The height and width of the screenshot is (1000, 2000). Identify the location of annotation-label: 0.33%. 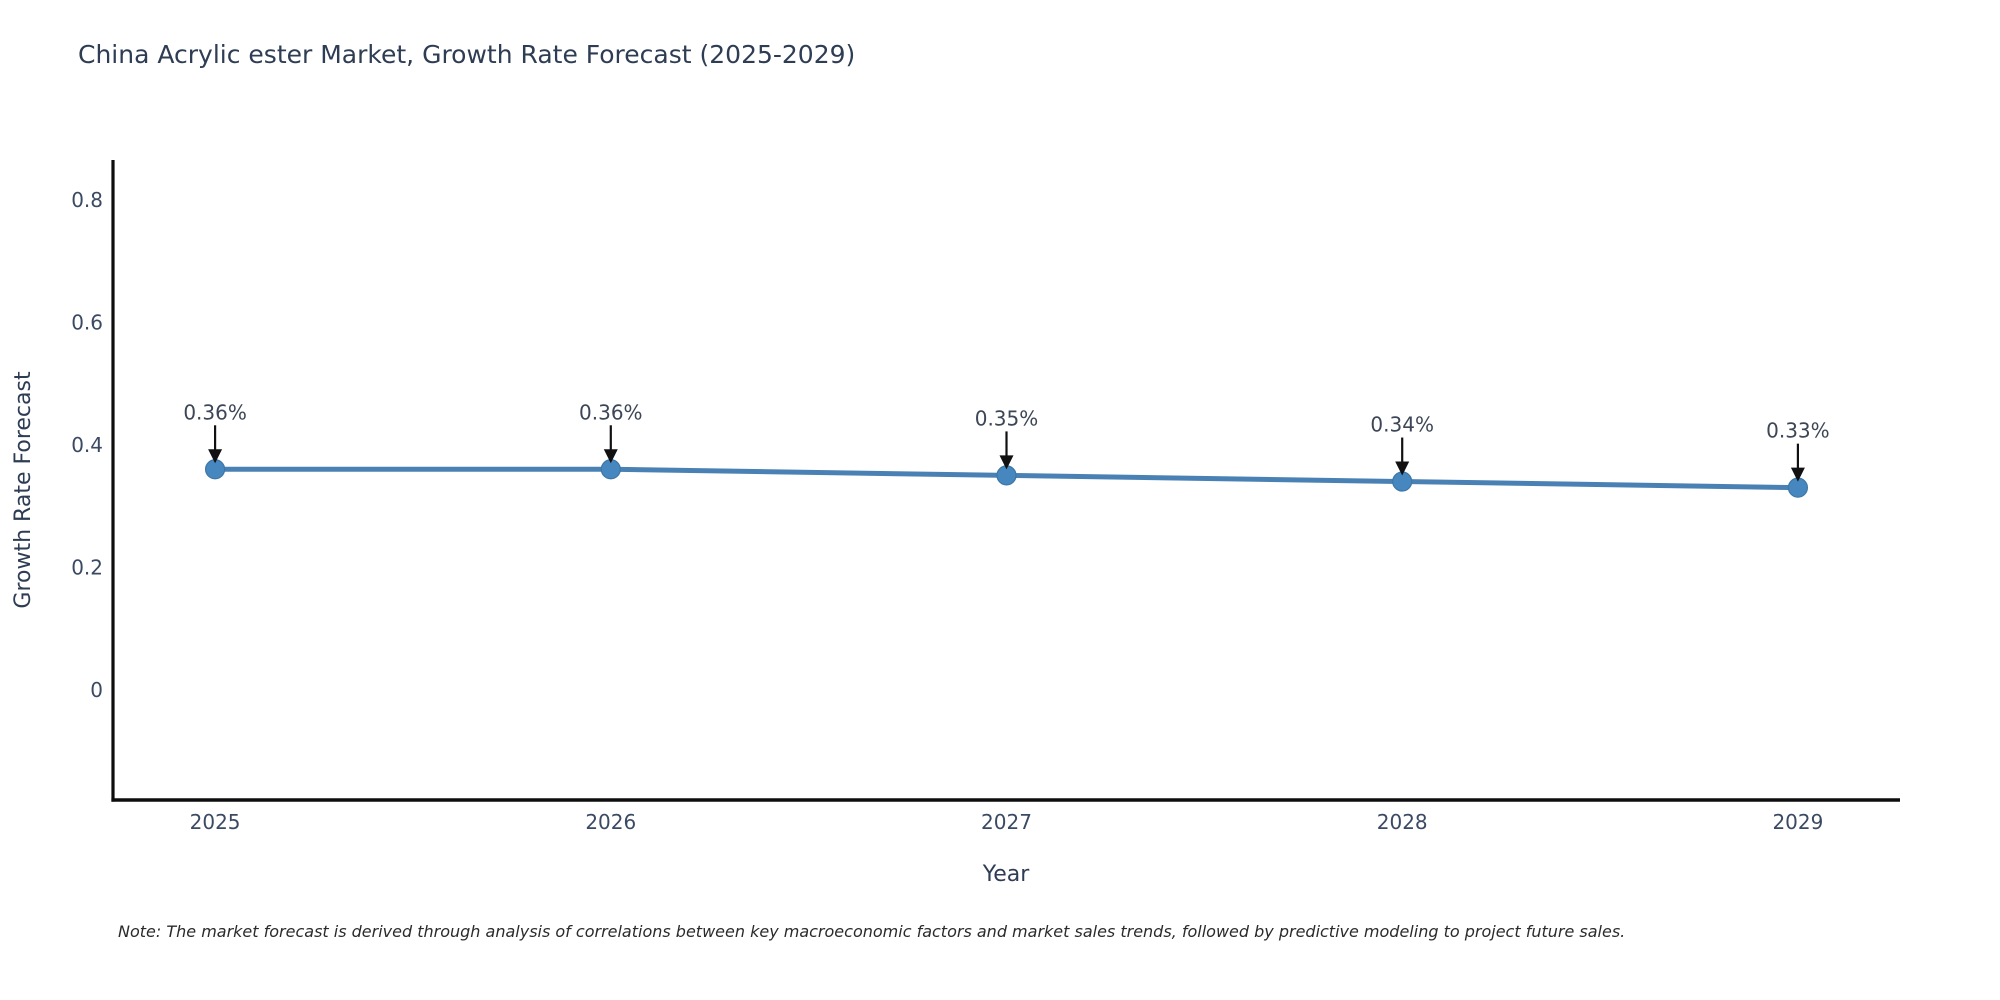
(1798, 431).